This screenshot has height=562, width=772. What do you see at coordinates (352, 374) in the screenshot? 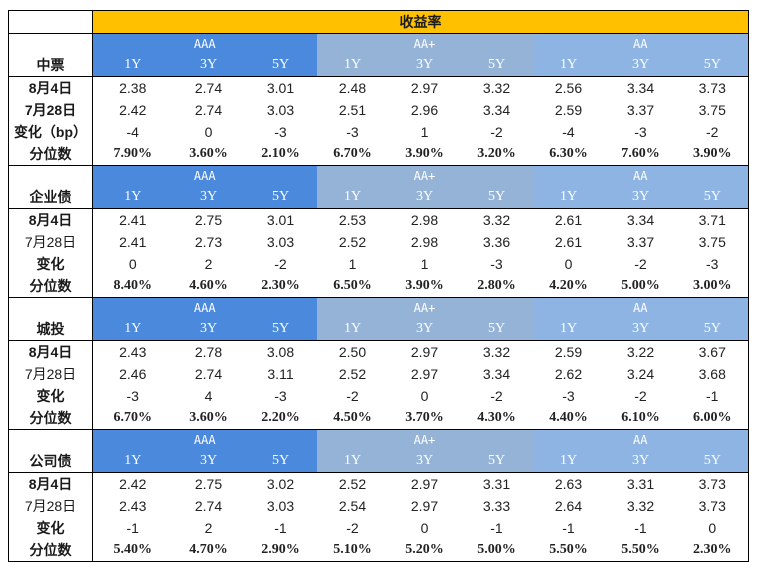
I see `table-cell: 2.52` at bounding box center [352, 374].